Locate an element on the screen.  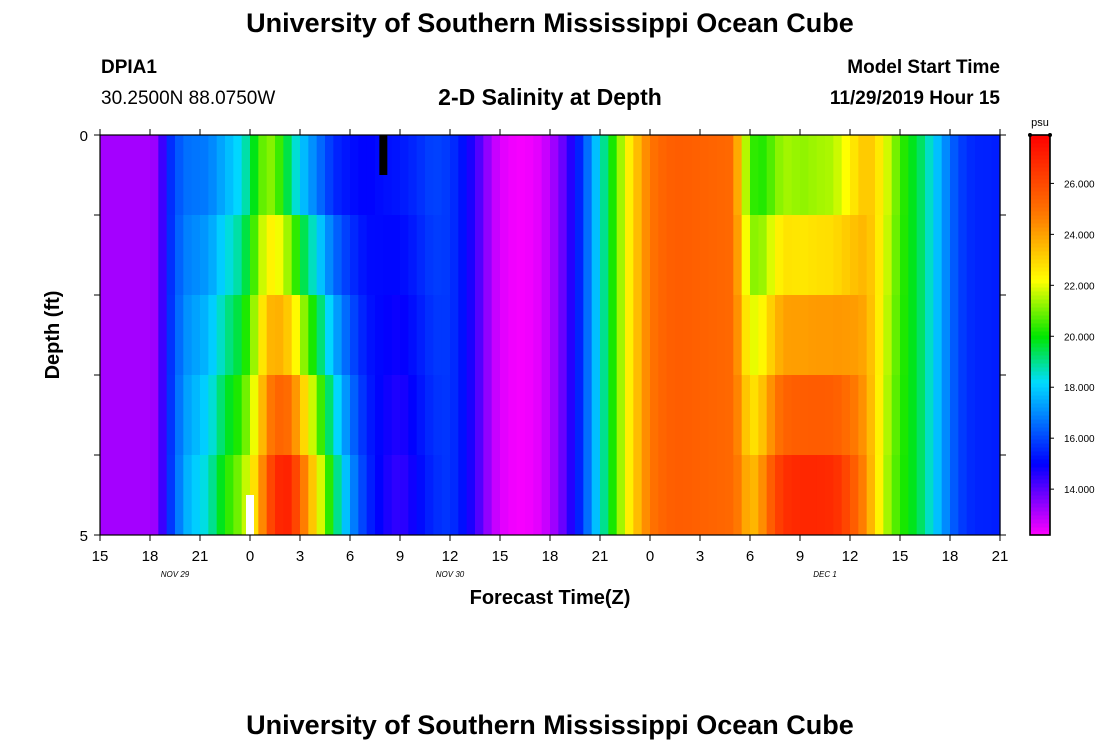
colorbar-corner-dot is located at coordinates (1050, 135).